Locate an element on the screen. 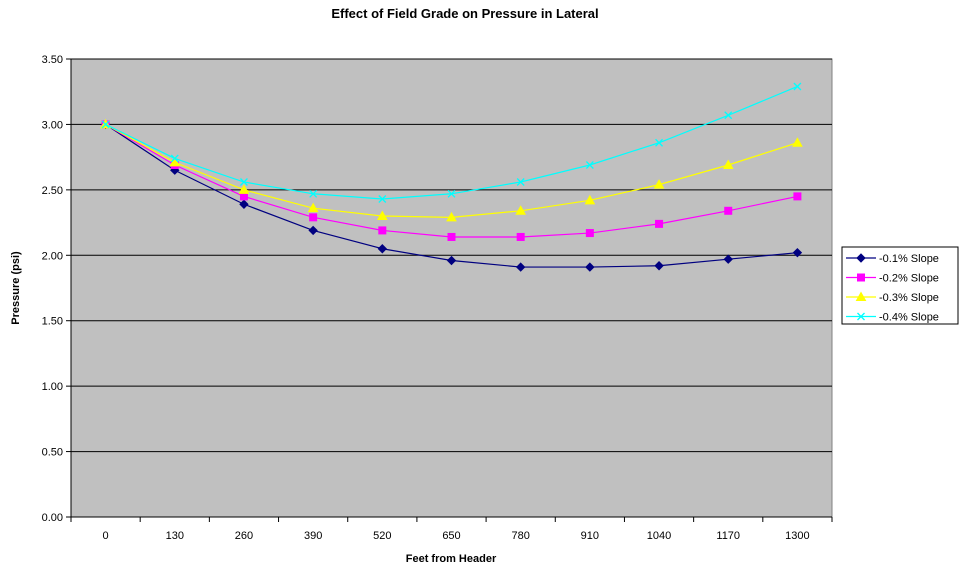 This screenshot has height=567, width=959. legend-label: -0.2% Slope is located at coordinates (909, 279).